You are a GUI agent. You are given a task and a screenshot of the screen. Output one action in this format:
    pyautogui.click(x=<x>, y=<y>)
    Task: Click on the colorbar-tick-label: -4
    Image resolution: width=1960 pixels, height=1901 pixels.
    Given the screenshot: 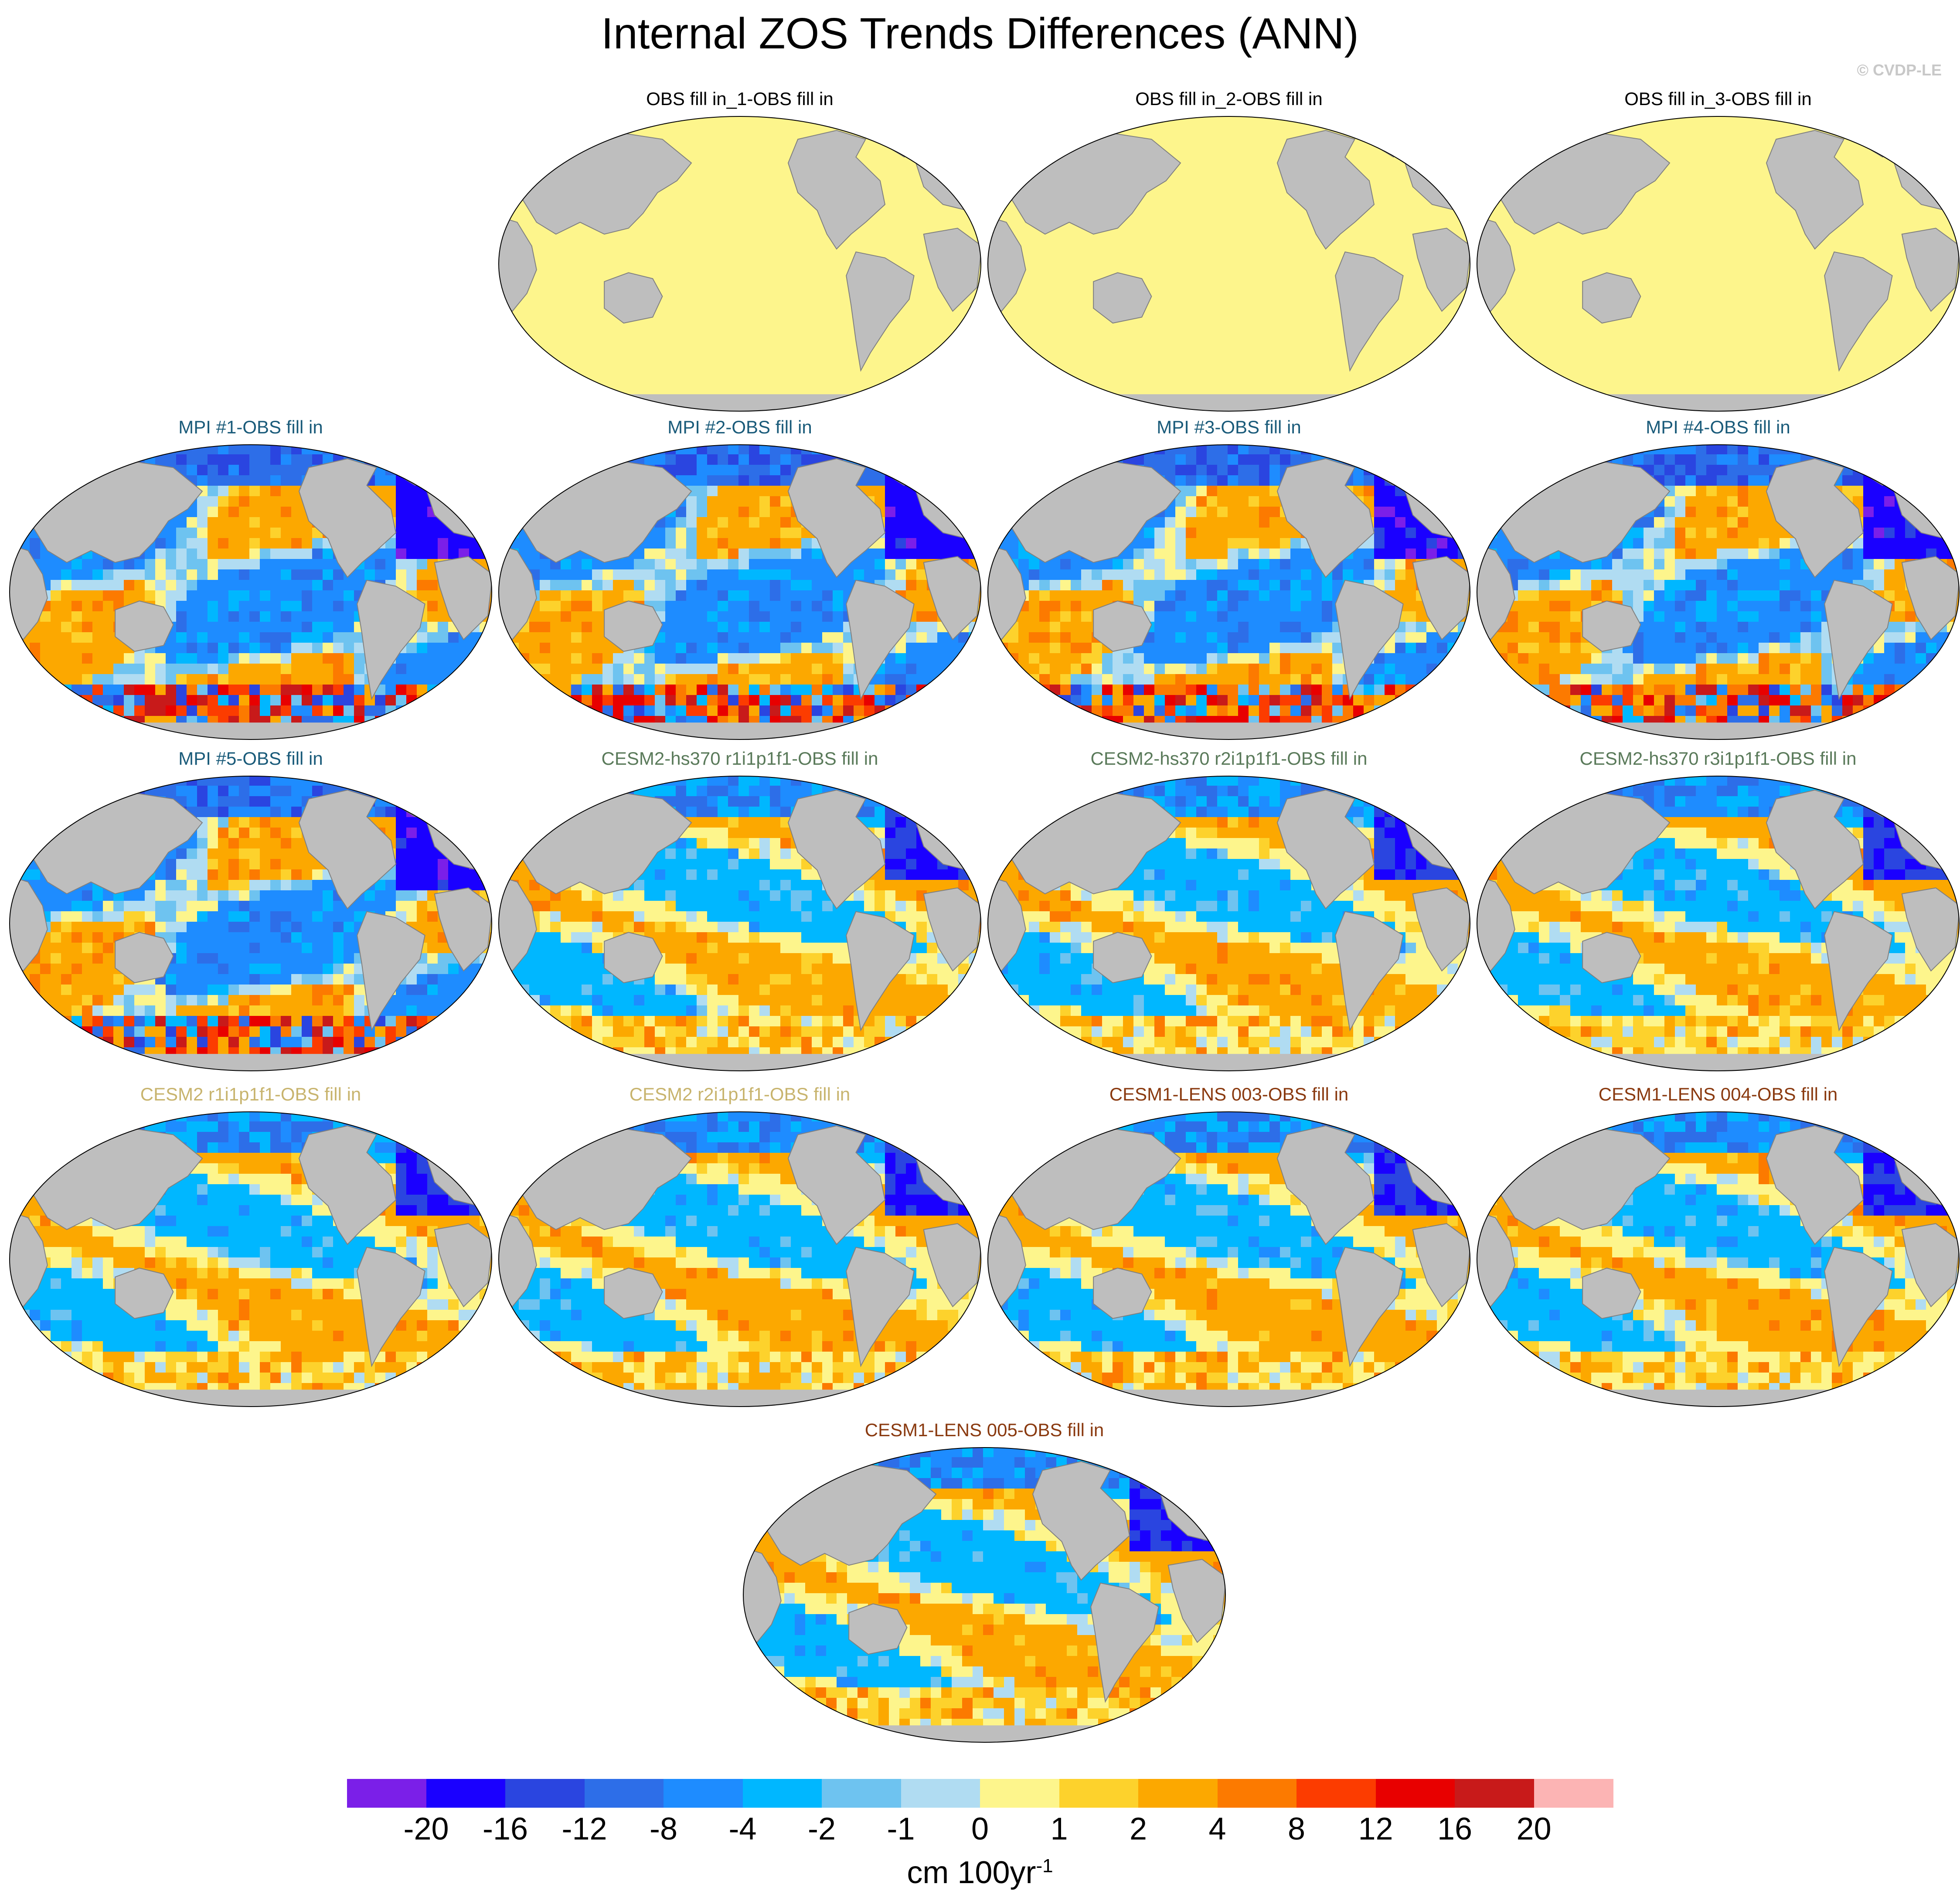 What is the action you would take?
    pyautogui.click(x=742, y=1829)
    